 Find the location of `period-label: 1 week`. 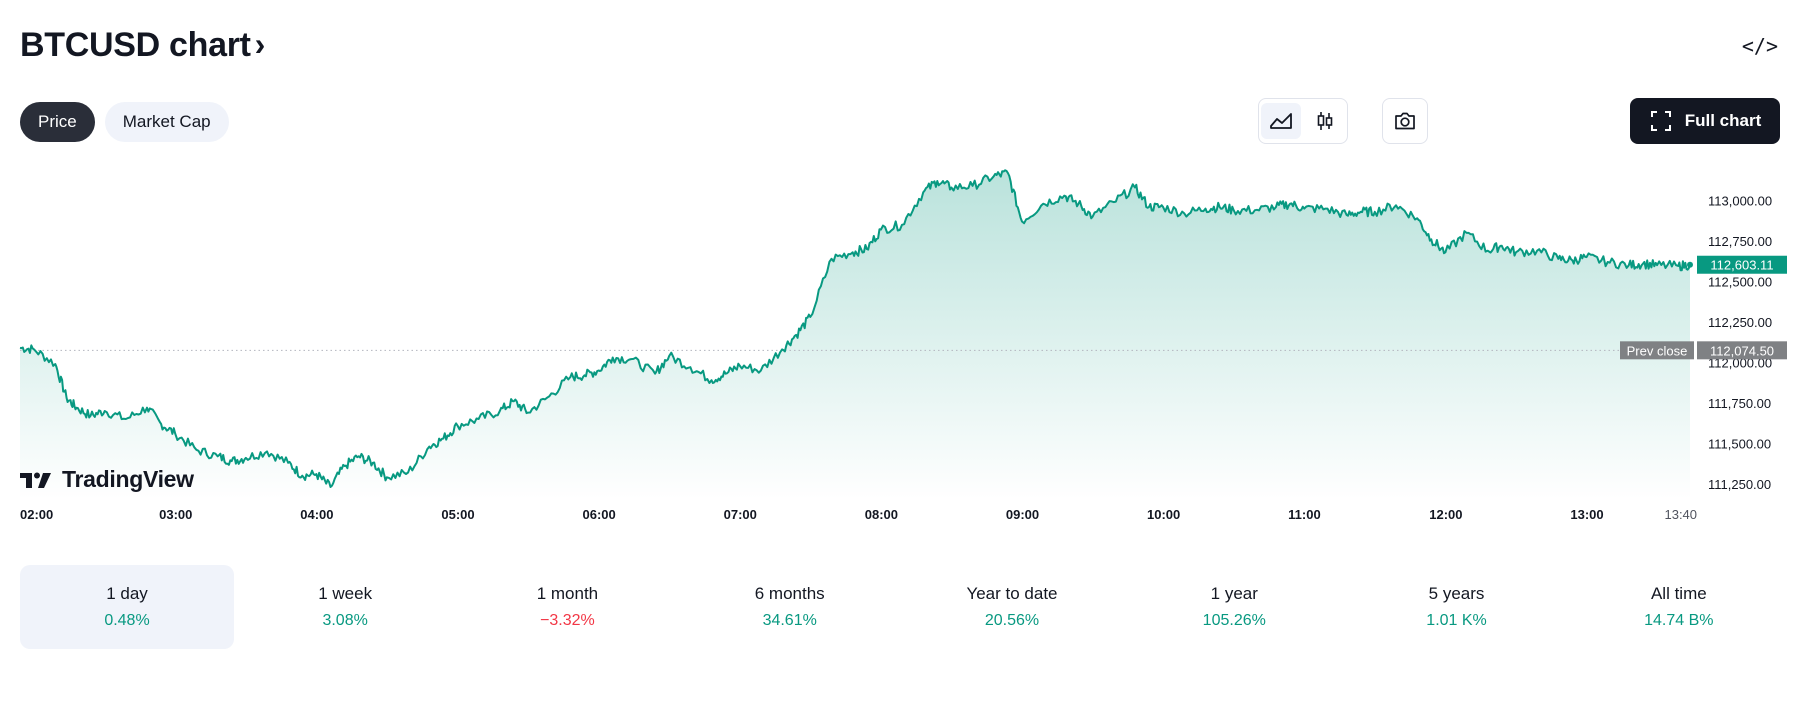

period-label: 1 week is located at coordinates (345, 593).